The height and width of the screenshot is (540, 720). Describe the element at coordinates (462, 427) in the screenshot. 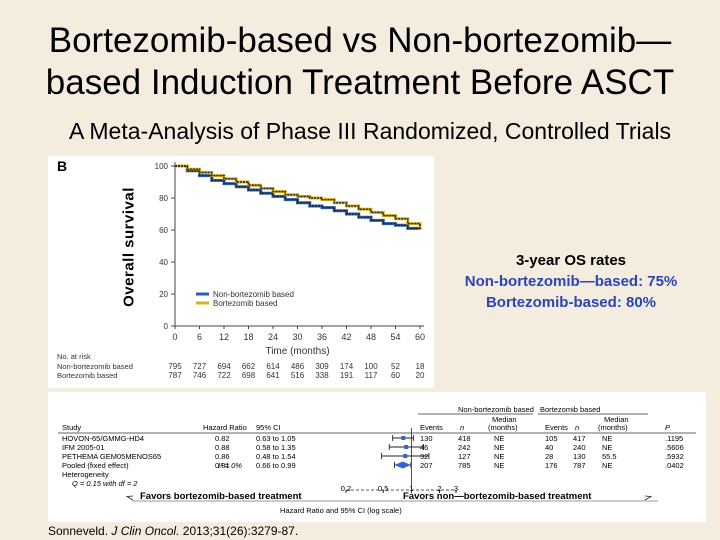

I see `header-n-non: n` at that location.